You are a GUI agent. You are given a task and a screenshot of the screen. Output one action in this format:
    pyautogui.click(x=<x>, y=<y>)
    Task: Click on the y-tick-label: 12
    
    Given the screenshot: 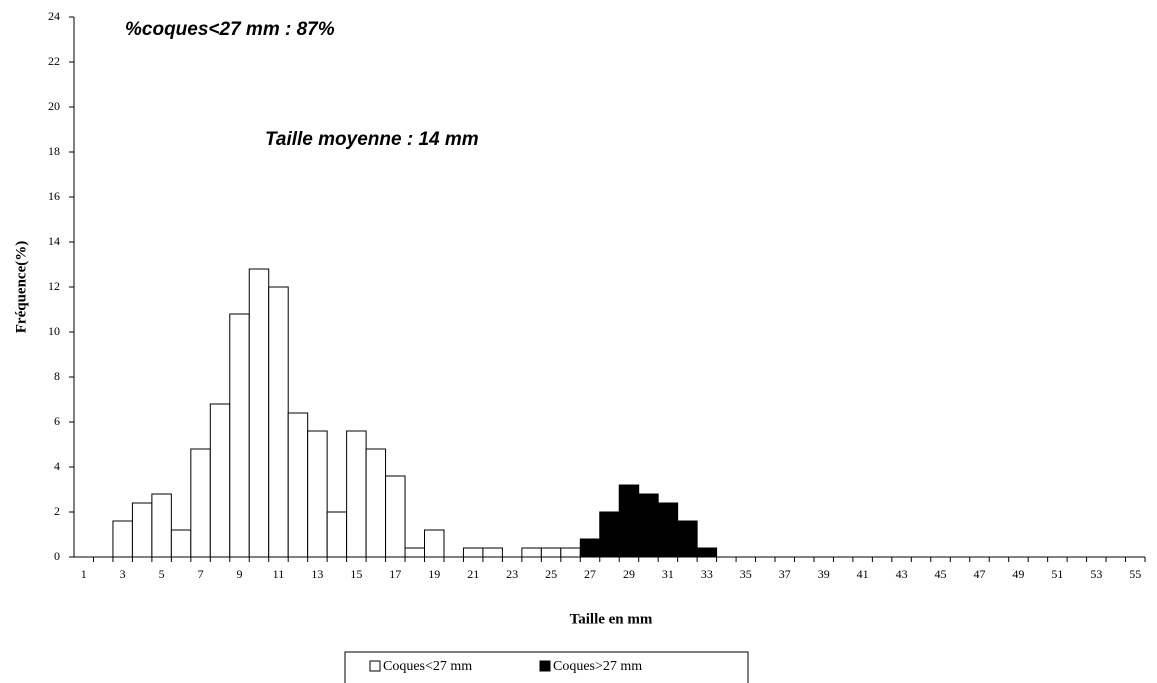 What is the action you would take?
    pyautogui.click(x=54, y=286)
    